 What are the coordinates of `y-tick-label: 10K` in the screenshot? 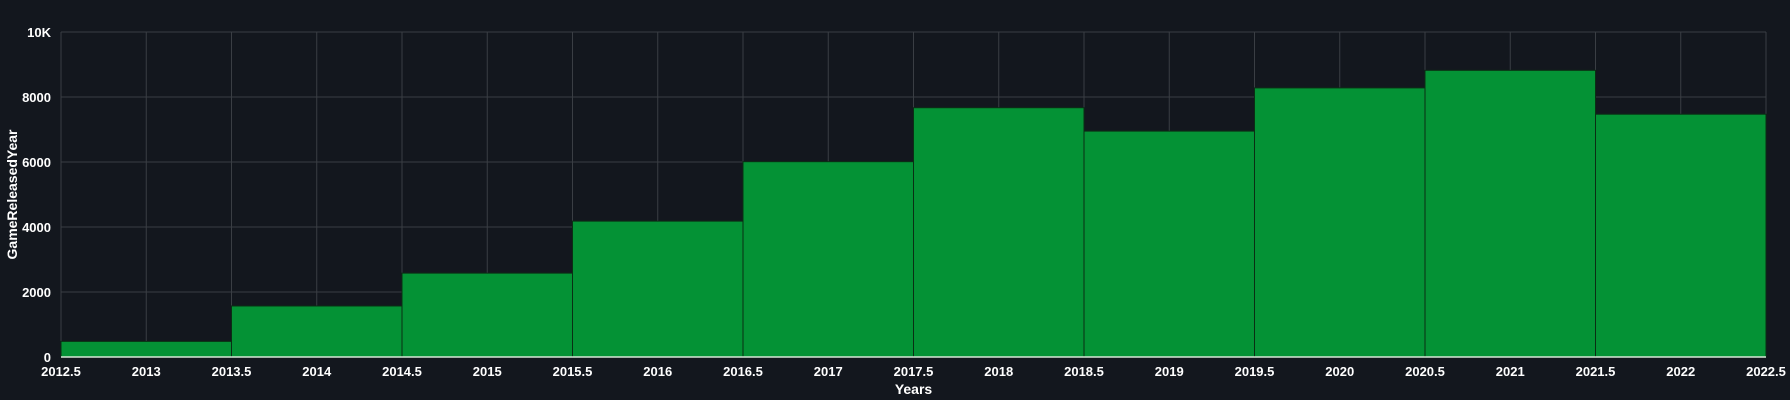 It's located at (39, 32).